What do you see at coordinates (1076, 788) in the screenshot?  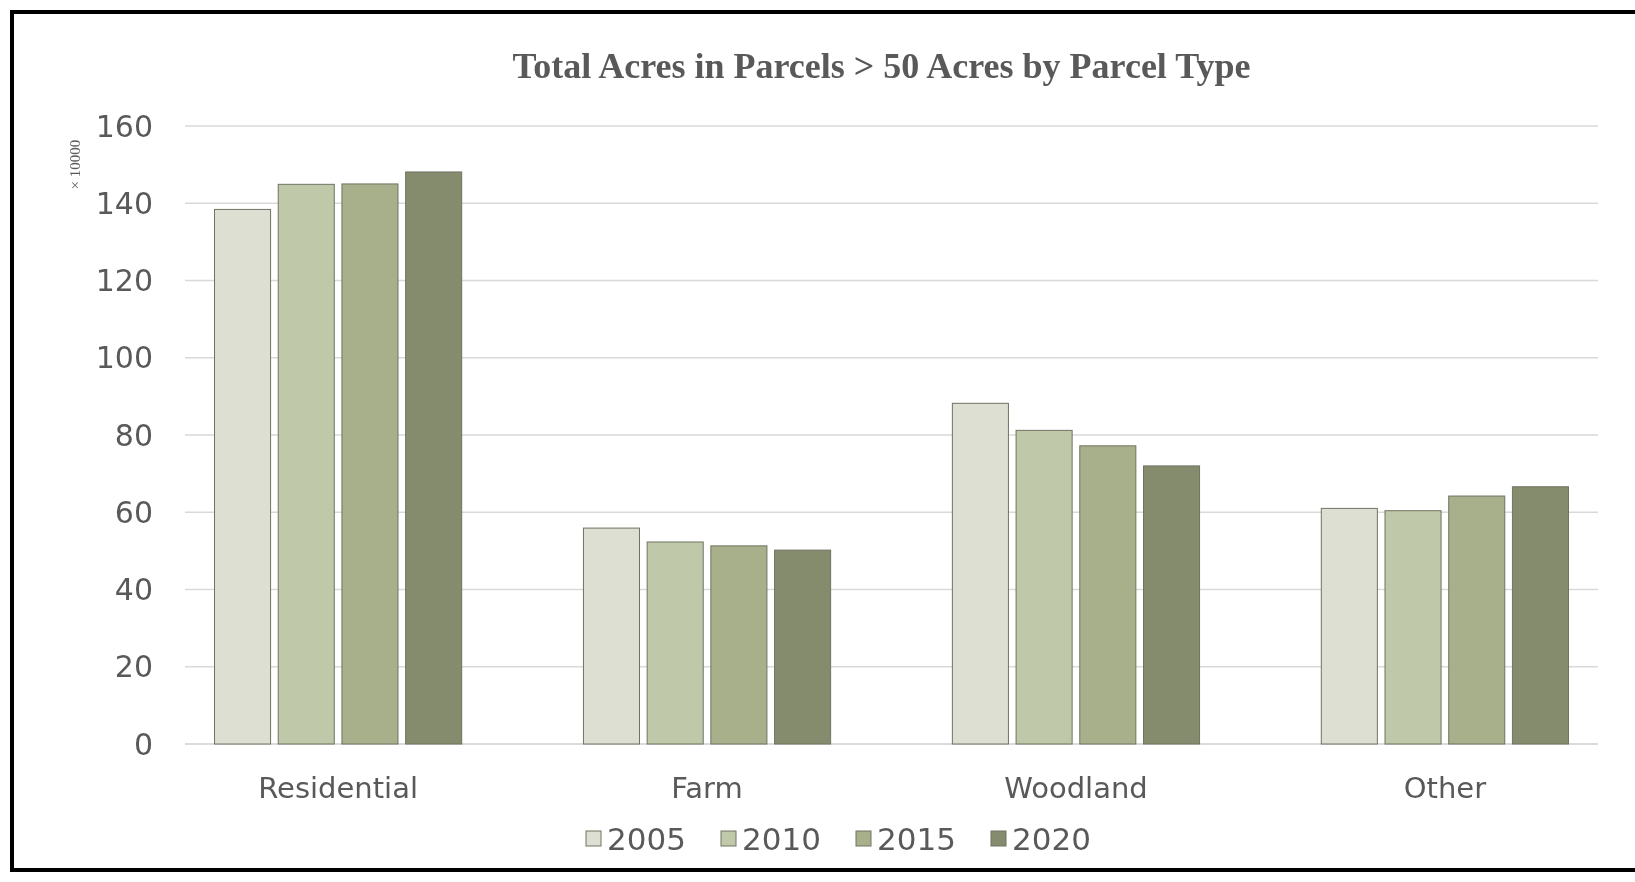 I see `x-tick-label: Woodland` at bounding box center [1076, 788].